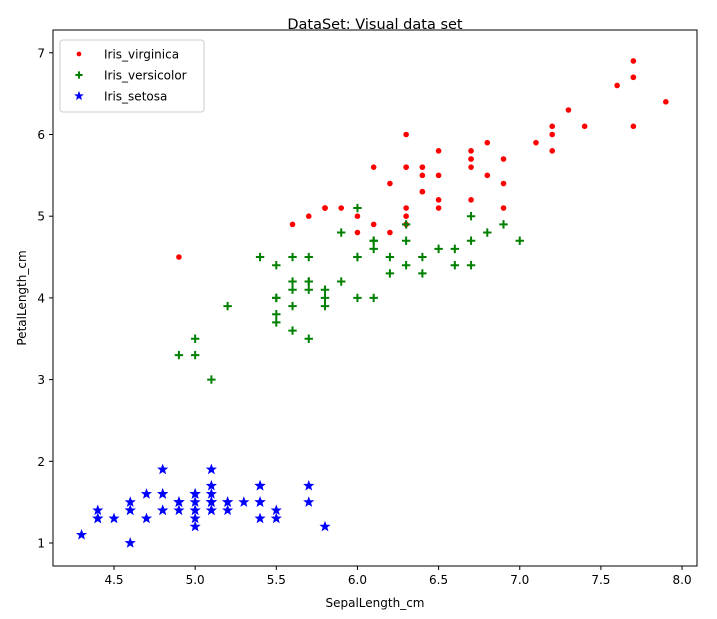 The width and height of the screenshot is (717, 619). Describe the element at coordinates (276, 580) in the screenshot. I see `x-tick-label: 5.5` at that location.